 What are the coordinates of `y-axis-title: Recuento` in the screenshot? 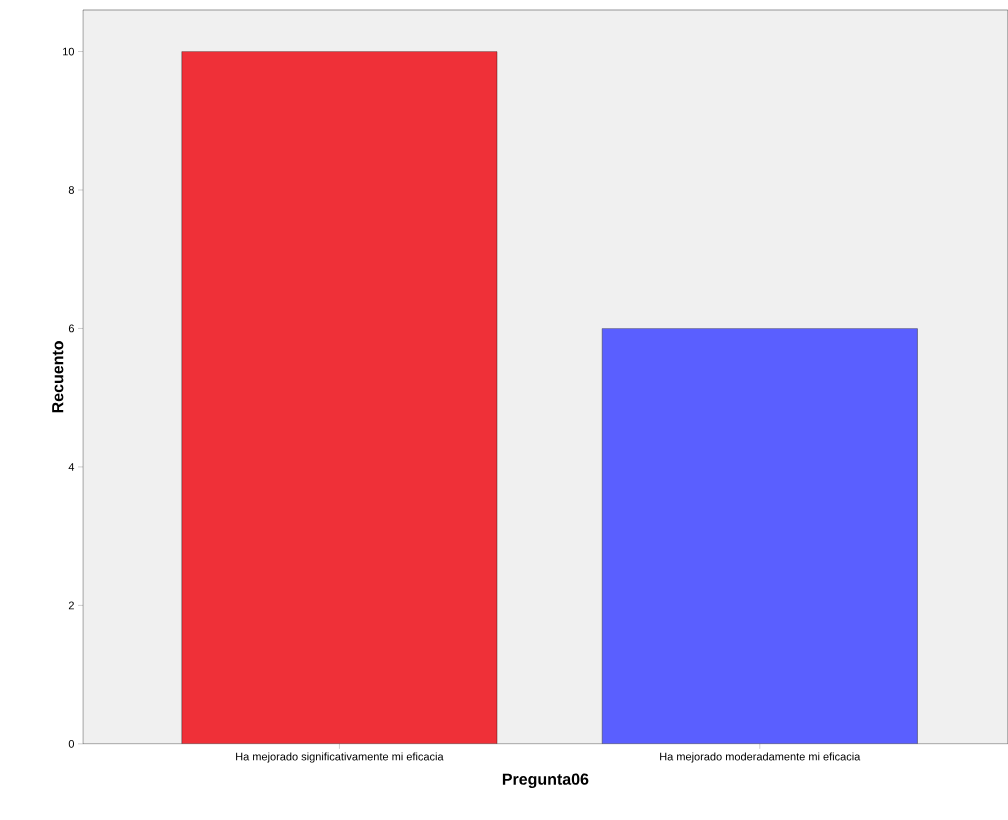 It's located at (58, 377).